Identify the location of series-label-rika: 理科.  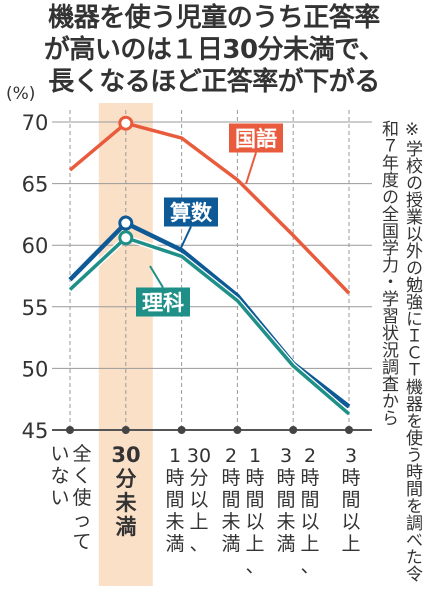
(163, 303).